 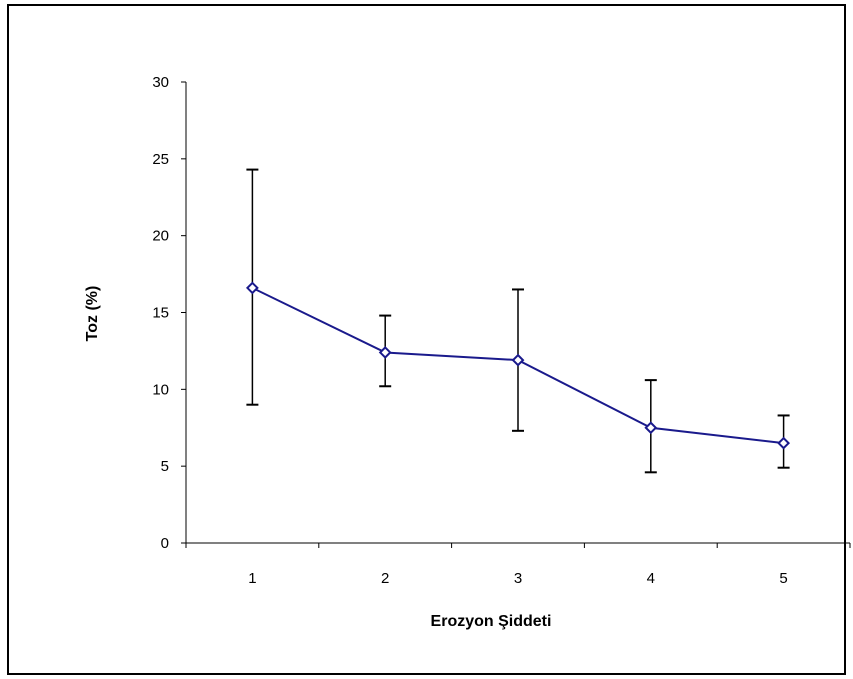 What do you see at coordinates (160, 389) in the screenshot?
I see `y-tick-label: 10` at bounding box center [160, 389].